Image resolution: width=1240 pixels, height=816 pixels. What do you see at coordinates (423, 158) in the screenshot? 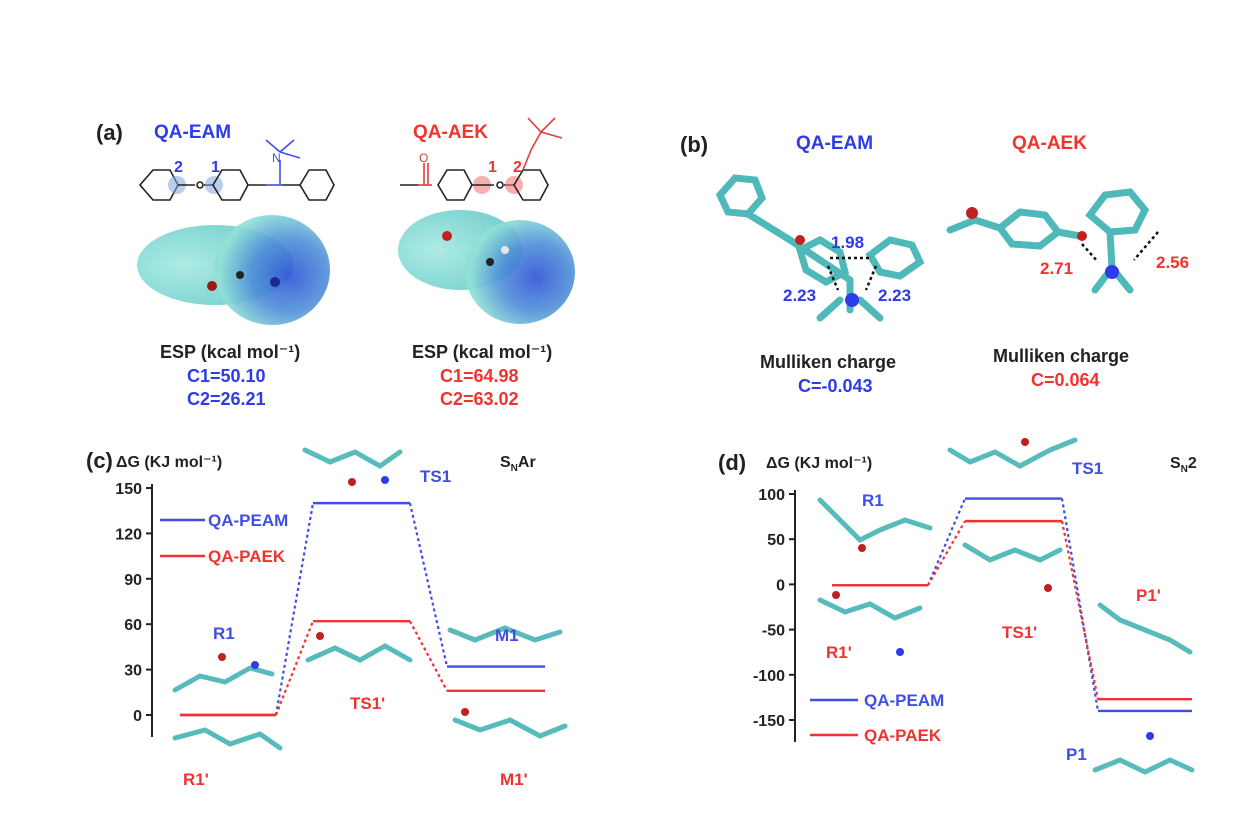
I see `aek-carbonyl-o: O` at bounding box center [423, 158].